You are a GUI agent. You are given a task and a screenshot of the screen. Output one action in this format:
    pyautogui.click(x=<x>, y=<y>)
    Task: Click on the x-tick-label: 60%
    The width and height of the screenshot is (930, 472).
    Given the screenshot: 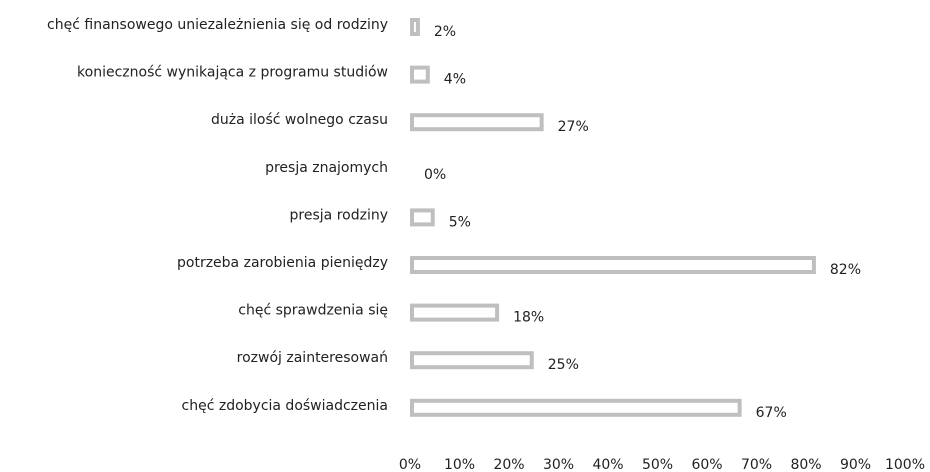 What is the action you would take?
    pyautogui.click(x=706, y=464)
    